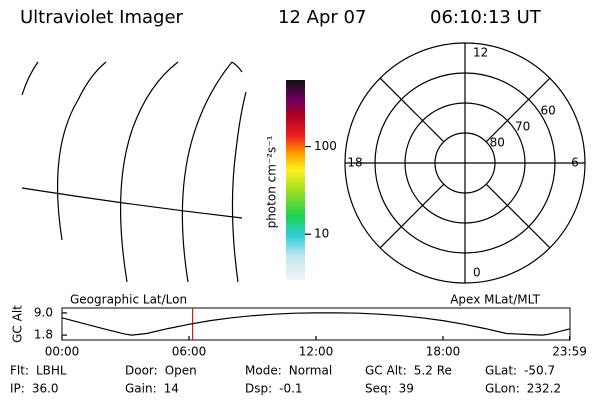  Describe the element at coordinates (477, 273) in the screenshot. I see `mlt-label: 0` at that location.